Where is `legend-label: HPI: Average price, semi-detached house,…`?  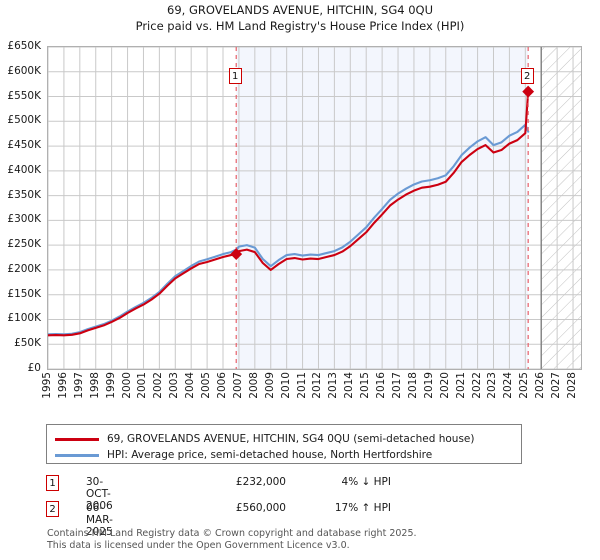 legend-label: HPI: Average price, semi-detached house,… is located at coordinates (270, 455).